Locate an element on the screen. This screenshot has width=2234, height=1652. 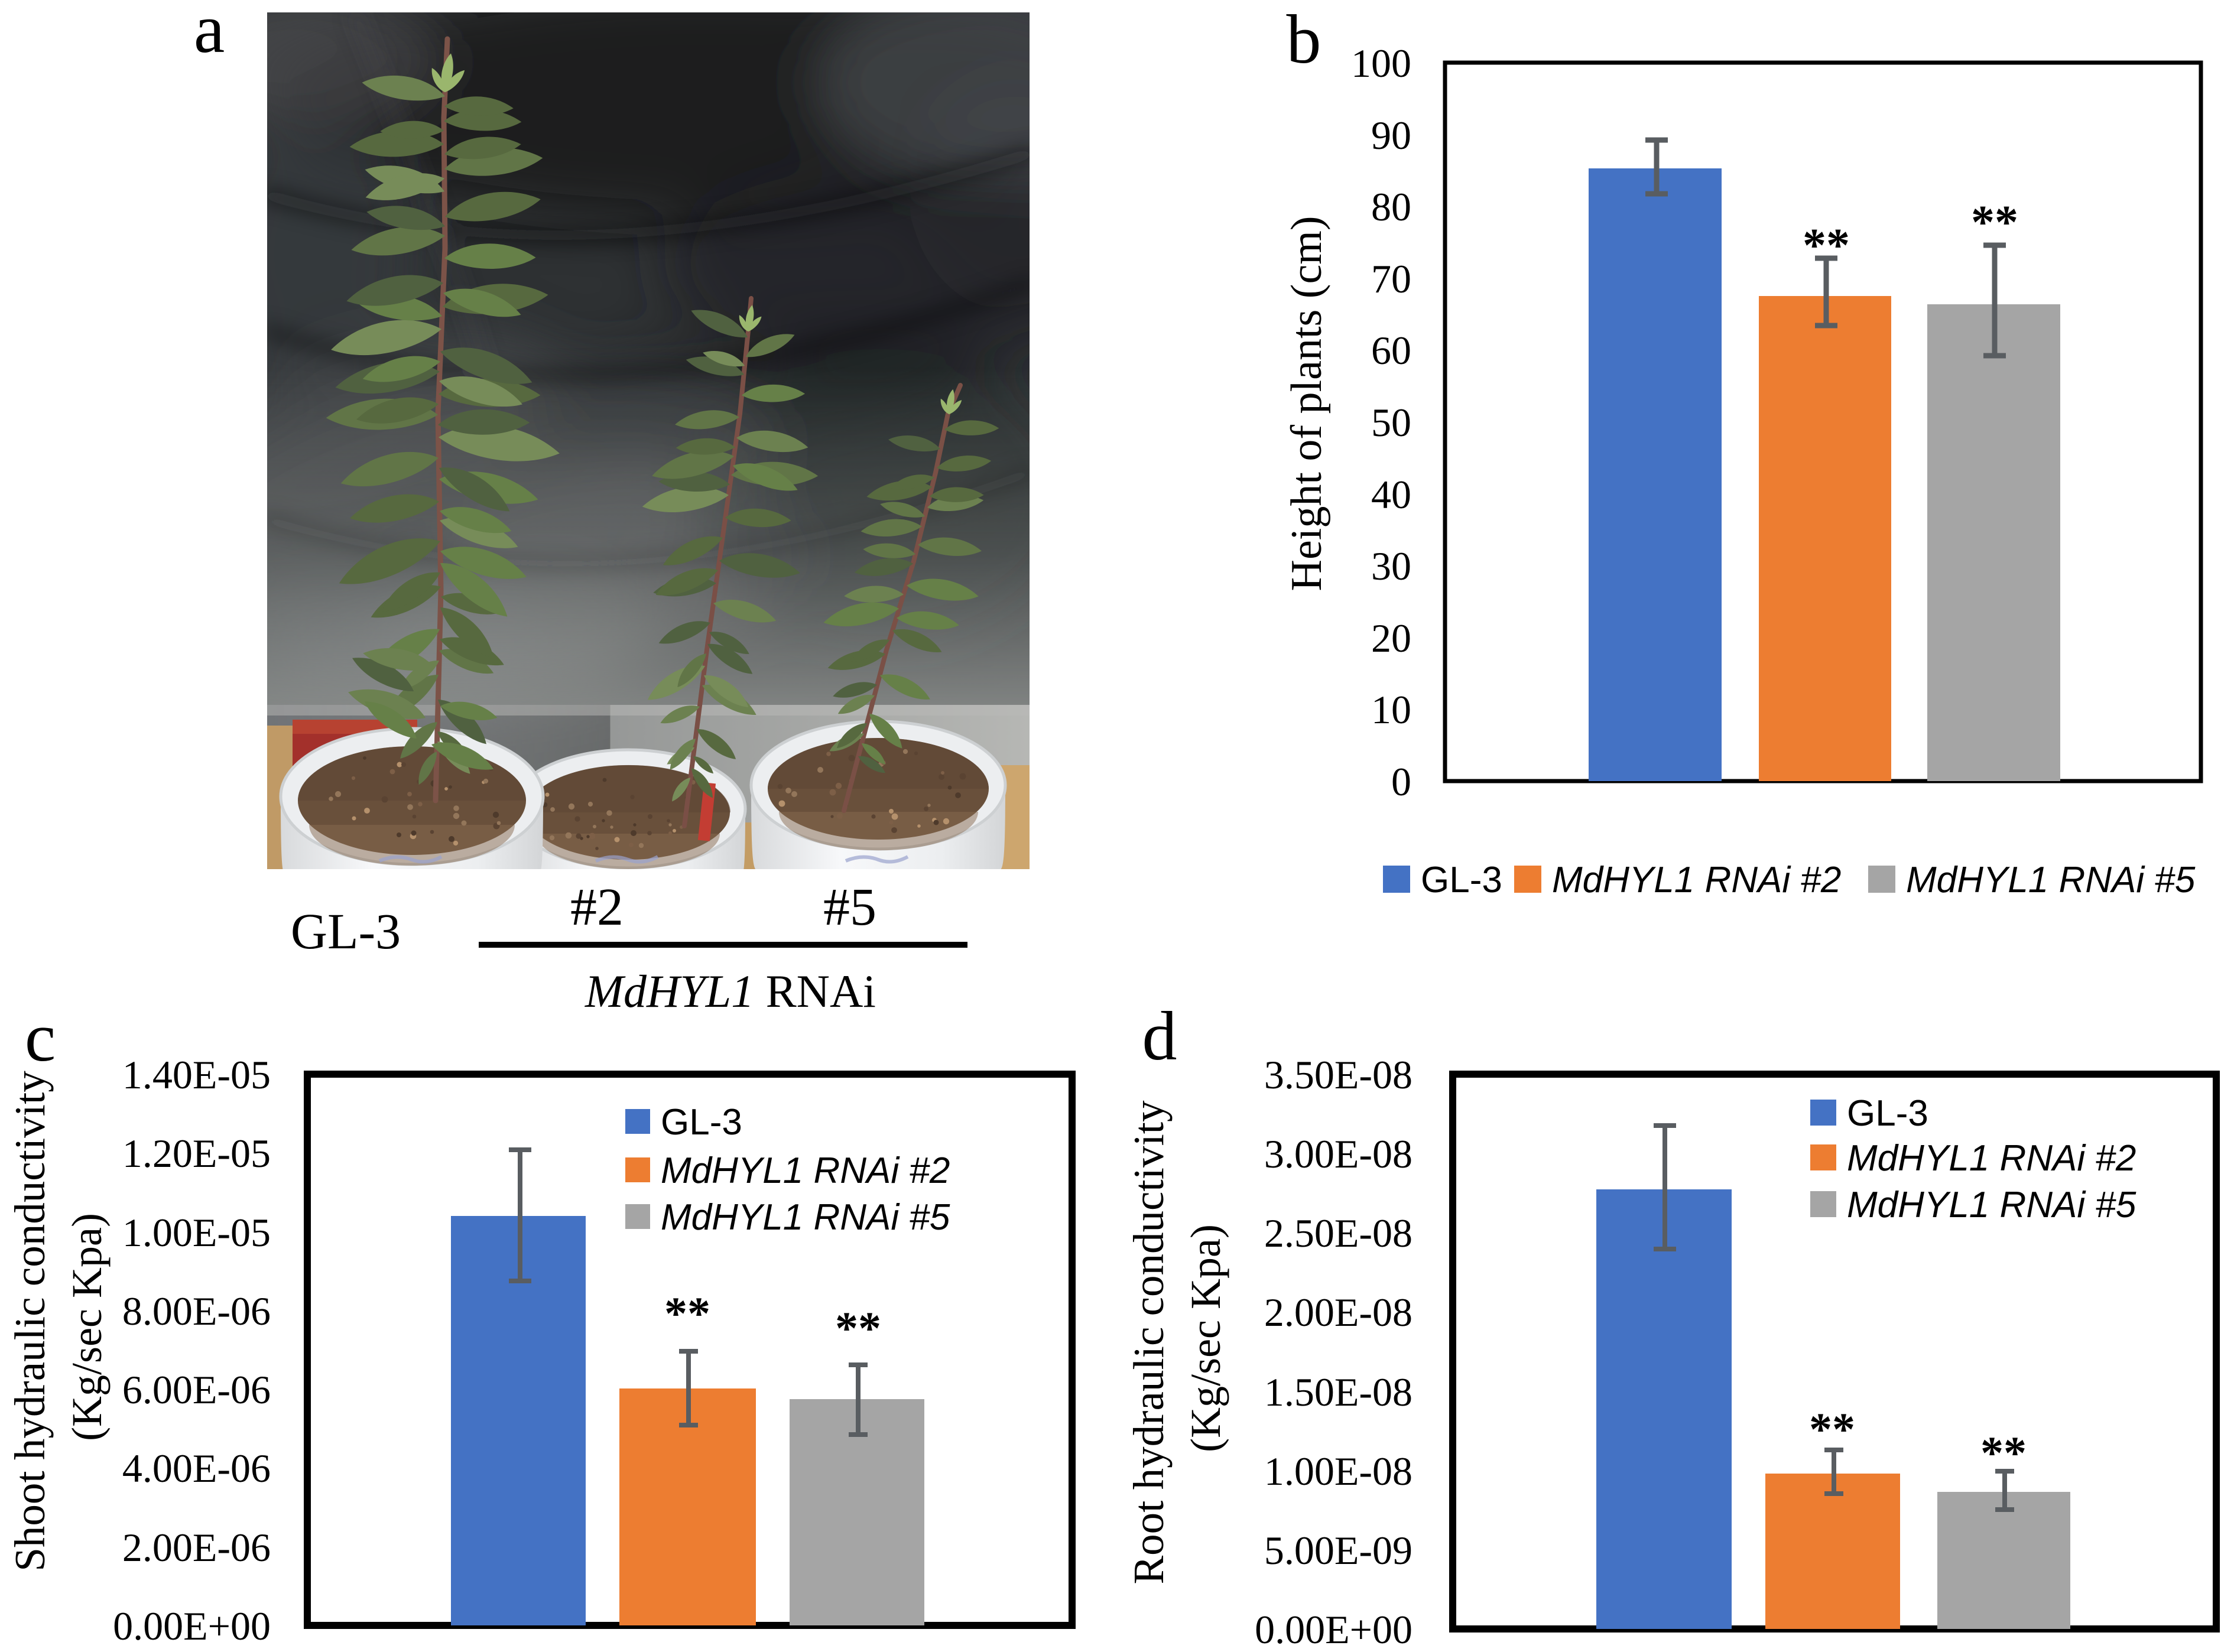
svg-text: 30 is located at coordinates (1391, 566).